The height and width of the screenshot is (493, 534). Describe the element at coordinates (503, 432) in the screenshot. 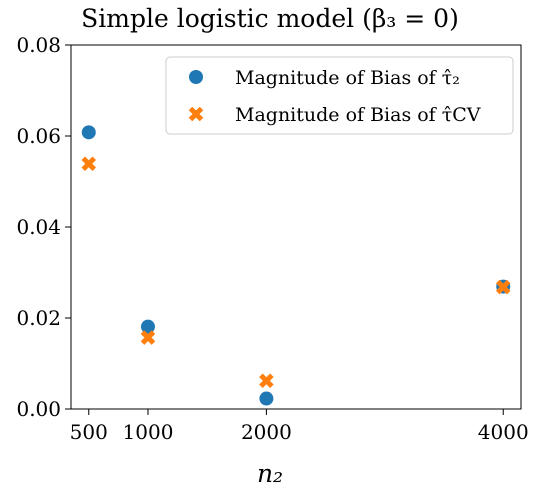

I see `x-tick-label: 4000` at that location.